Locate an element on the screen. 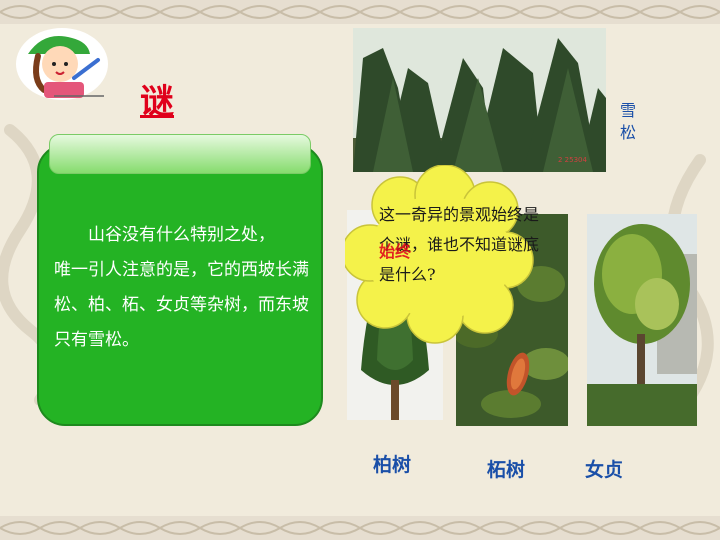 The image size is (720, 540). bottom-border-band is located at coordinates (360, 528).